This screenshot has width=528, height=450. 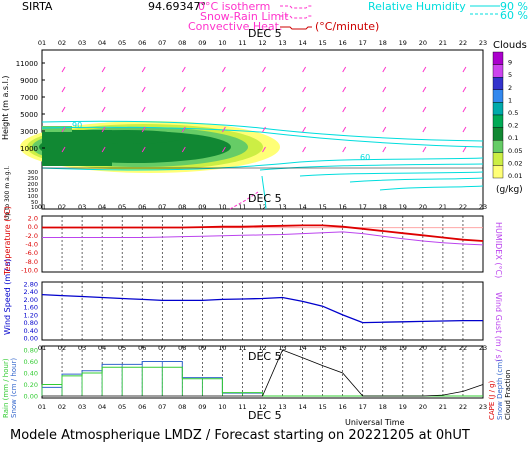 What do you see at coordinates (509, 190) in the screenshot?
I see `cloud-legend-unit: (g/kg)` at bounding box center [509, 190].